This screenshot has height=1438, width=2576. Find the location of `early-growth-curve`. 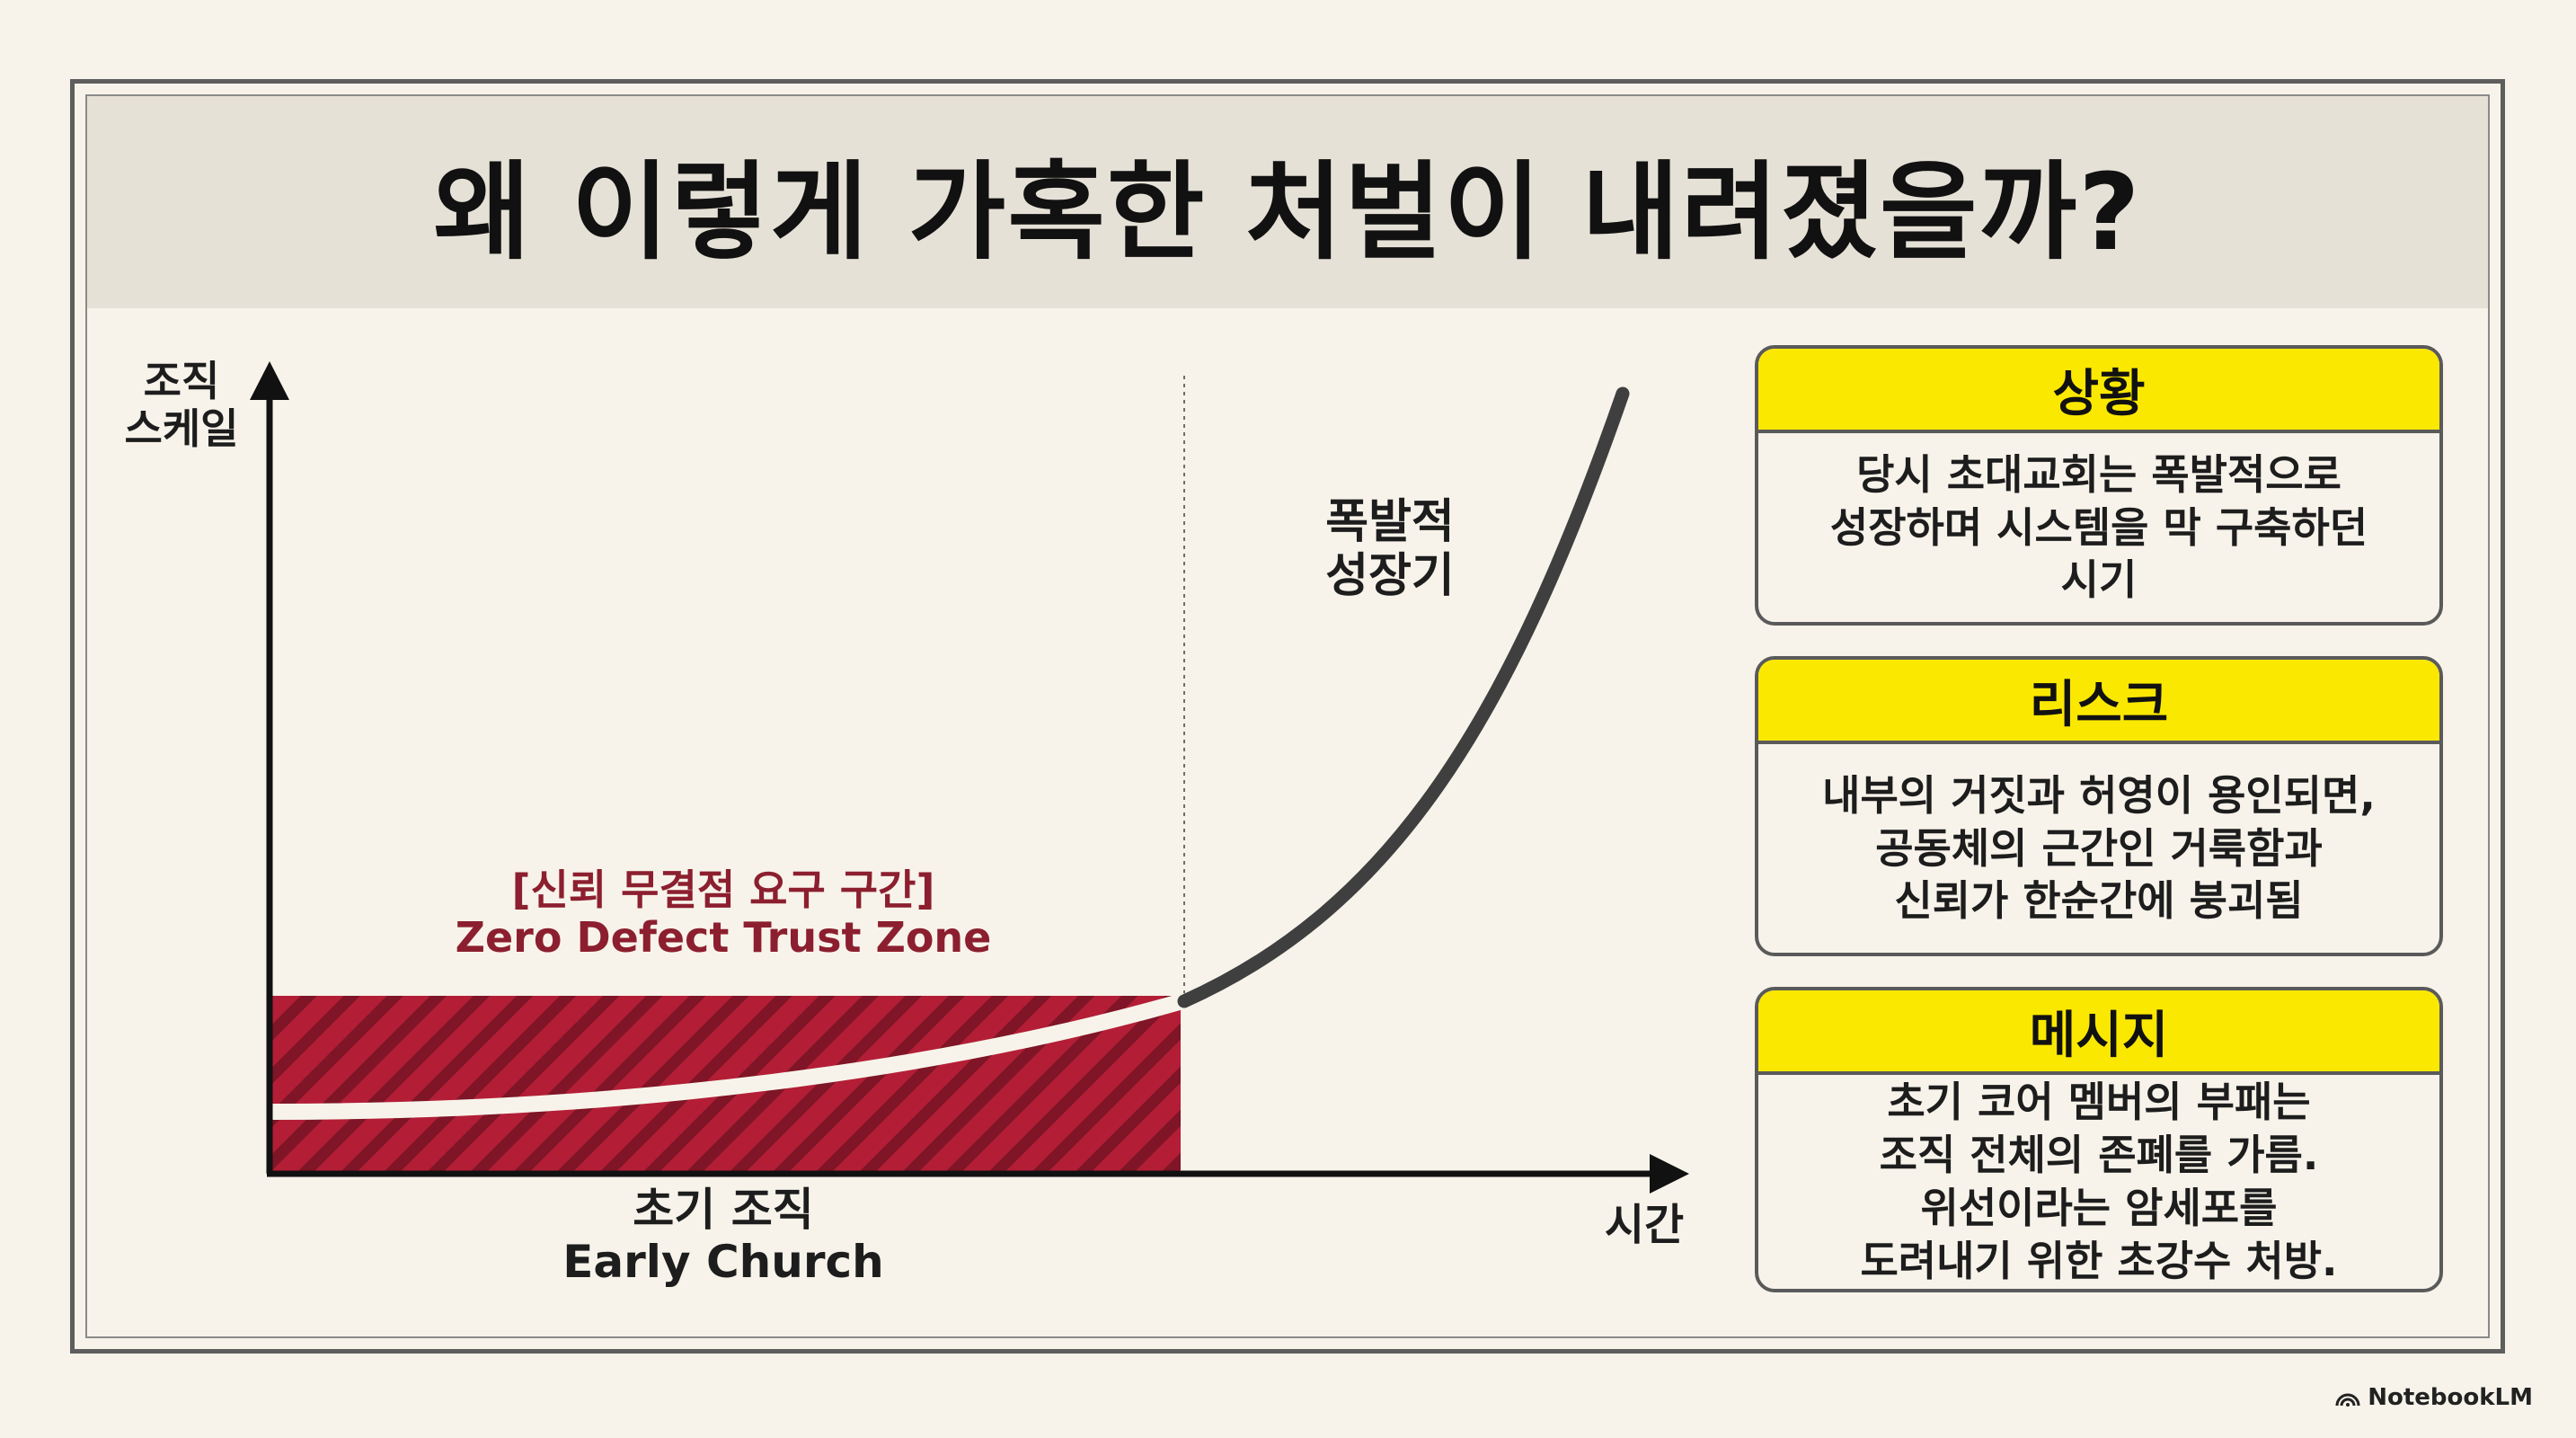

early-growth-curve is located at coordinates (728, 1056).